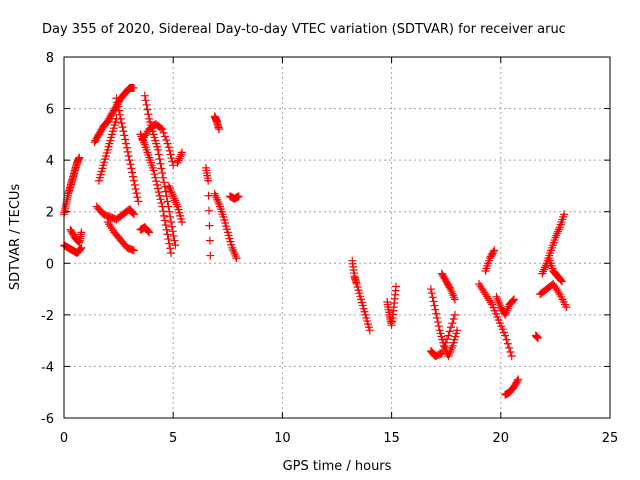  Describe the element at coordinates (115, 213) in the screenshot. I see `series-morning-low` at that location.